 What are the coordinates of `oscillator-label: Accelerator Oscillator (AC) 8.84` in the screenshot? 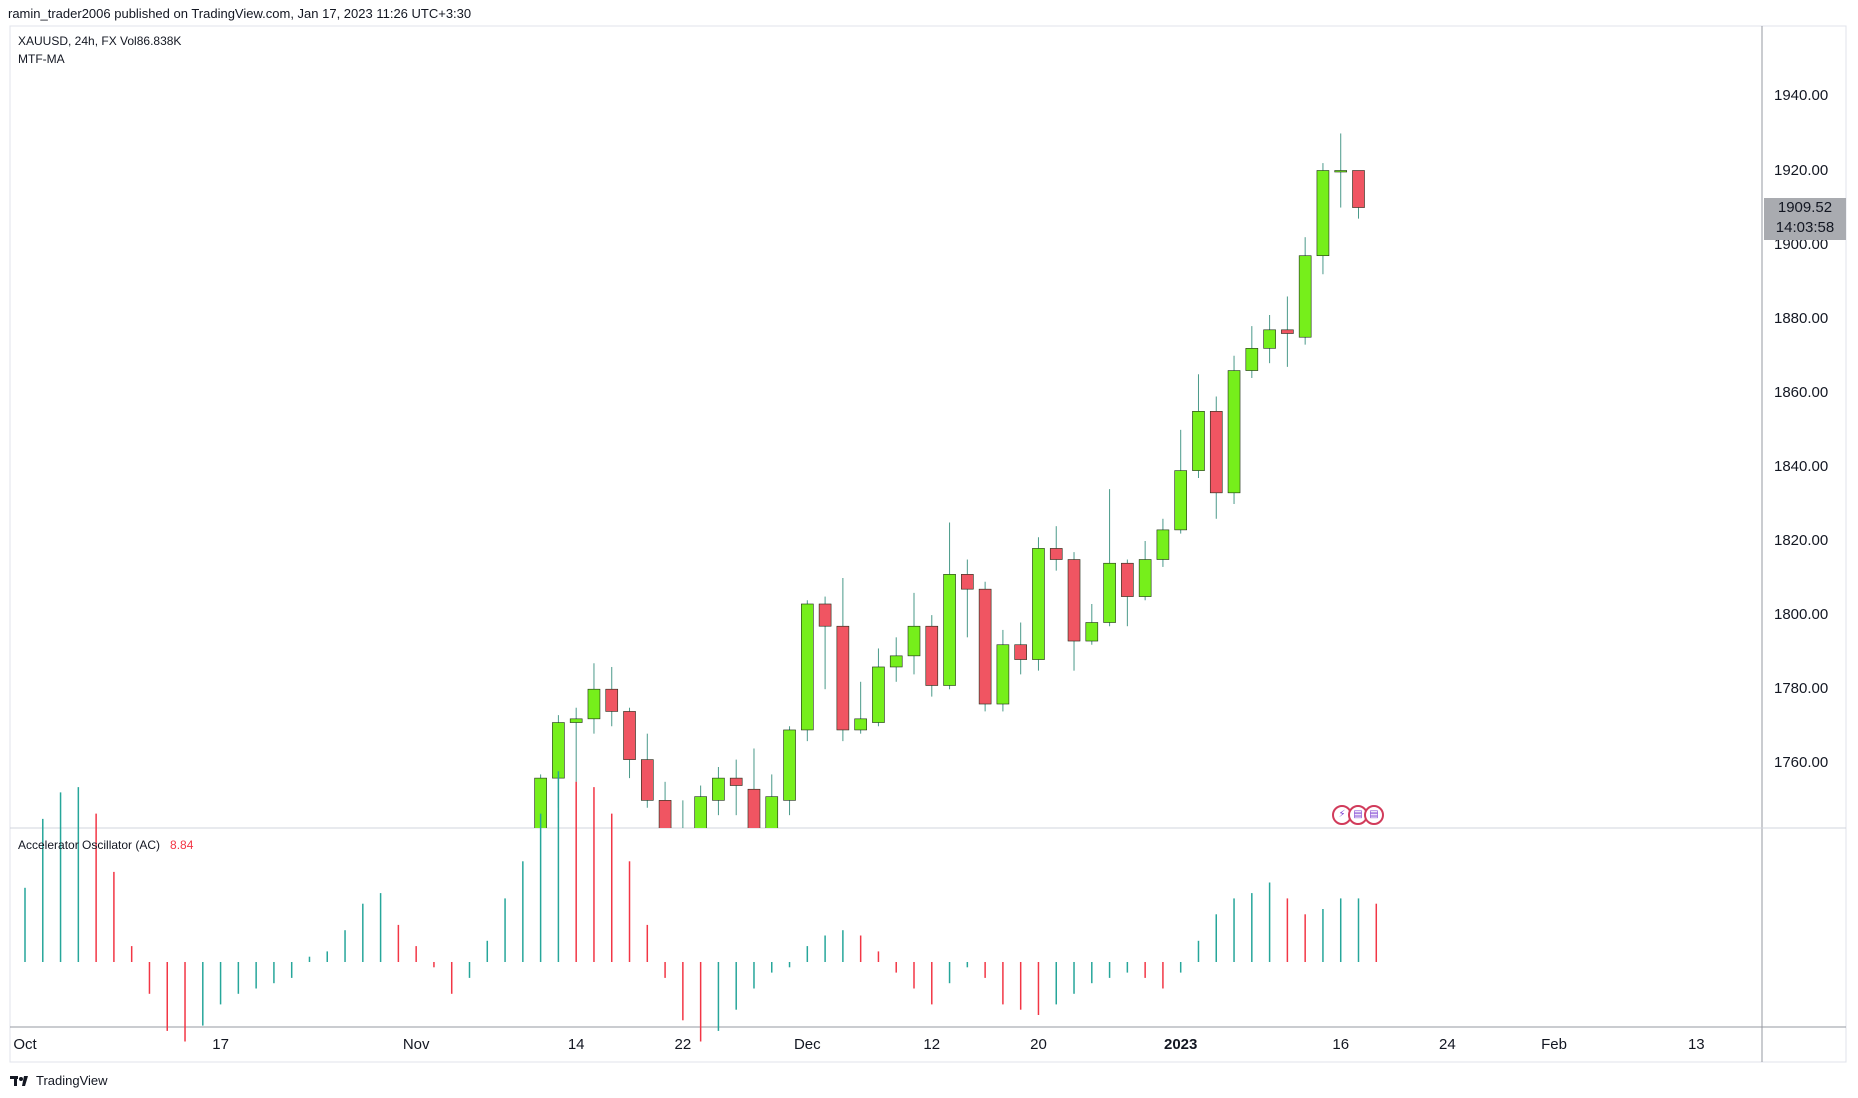 It's located at (105, 845).